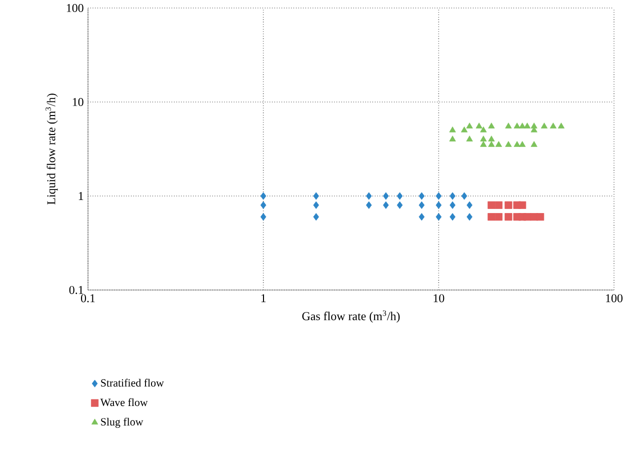  Describe the element at coordinates (614, 298) in the screenshot. I see `x-tick-label: 100` at that location.